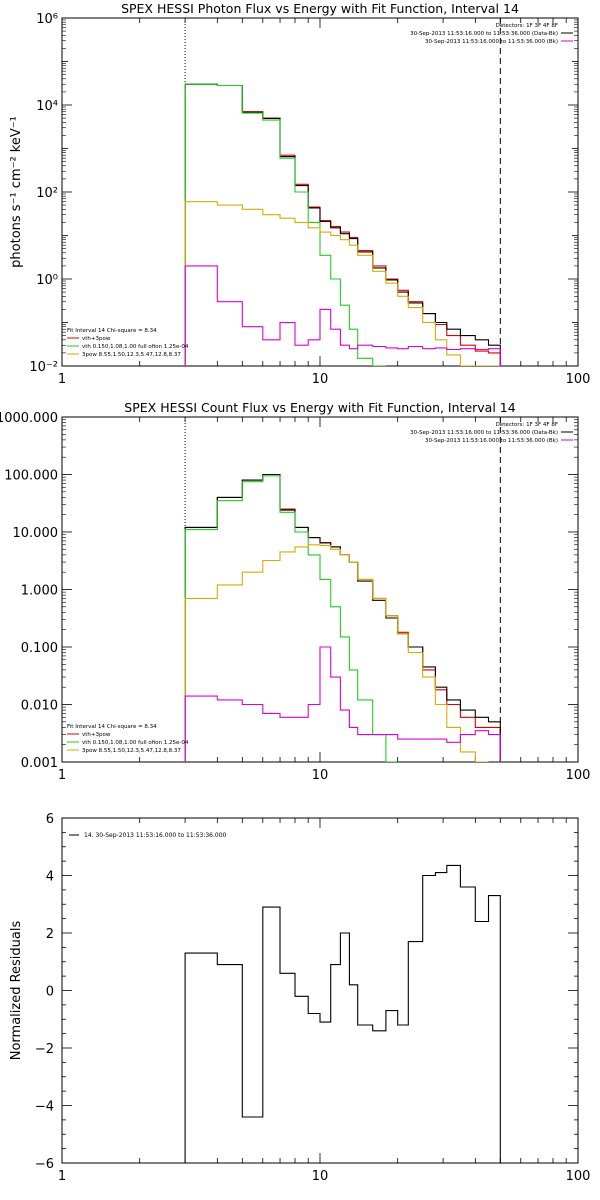 The width and height of the screenshot is (600, 1200). I want to click on y-tick-label: −6, so click(44, 1164).